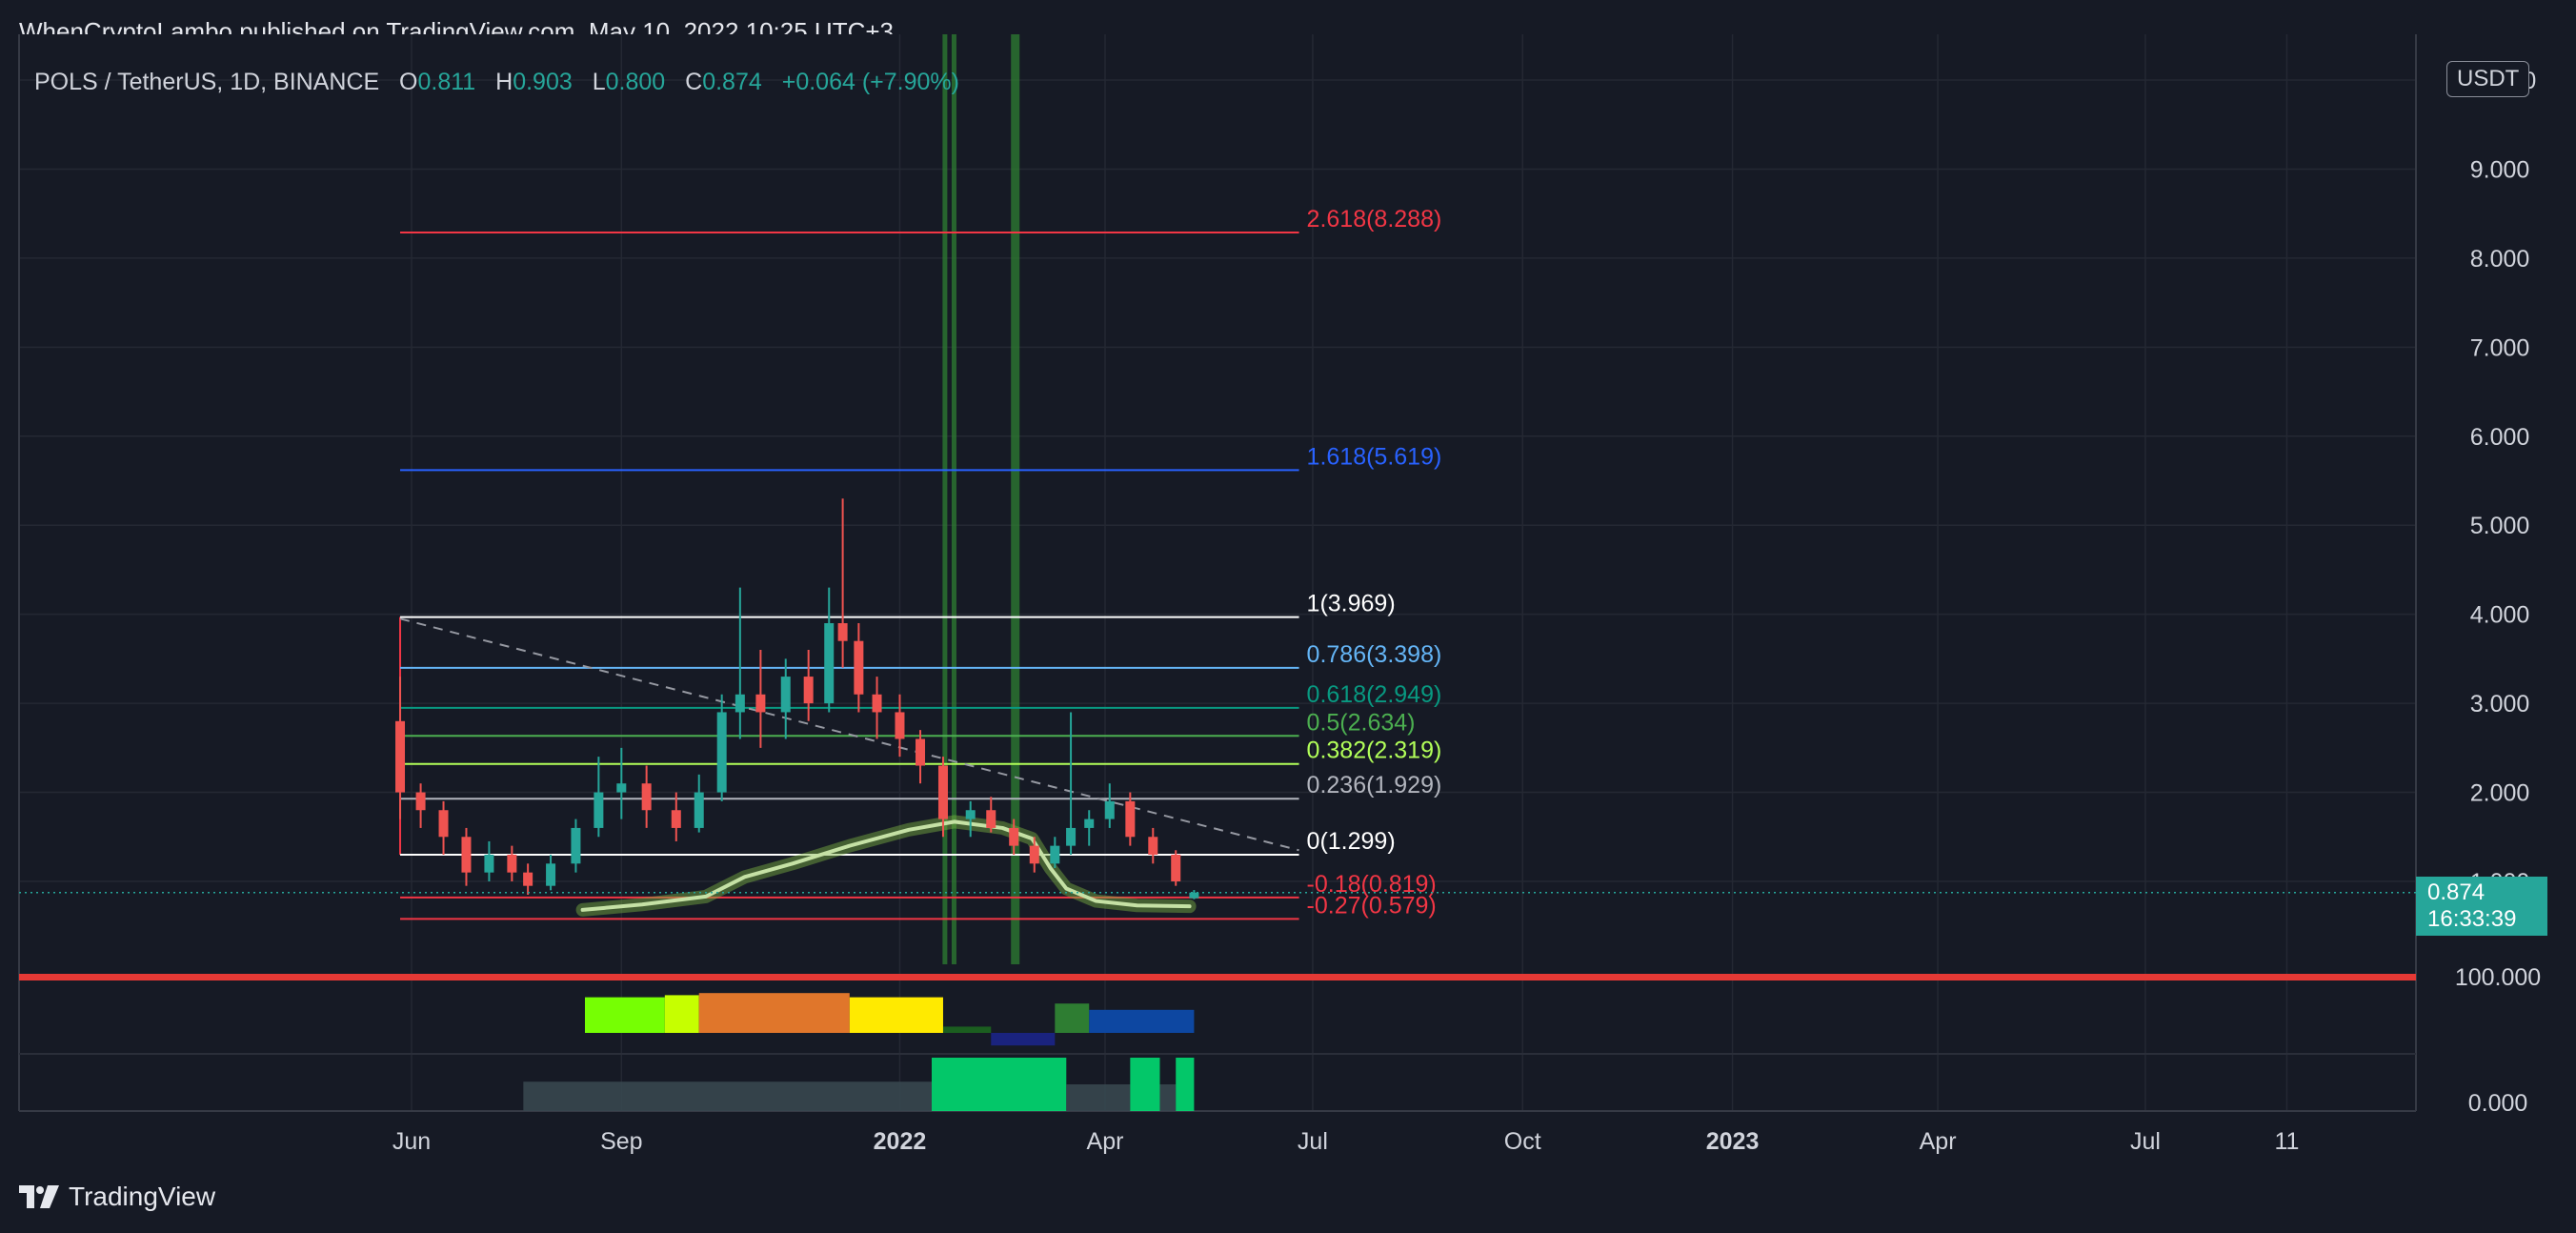  What do you see at coordinates (901, 1141) in the screenshot?
I see `x-tick-label: 2022` at bounding box center [901, 1141].